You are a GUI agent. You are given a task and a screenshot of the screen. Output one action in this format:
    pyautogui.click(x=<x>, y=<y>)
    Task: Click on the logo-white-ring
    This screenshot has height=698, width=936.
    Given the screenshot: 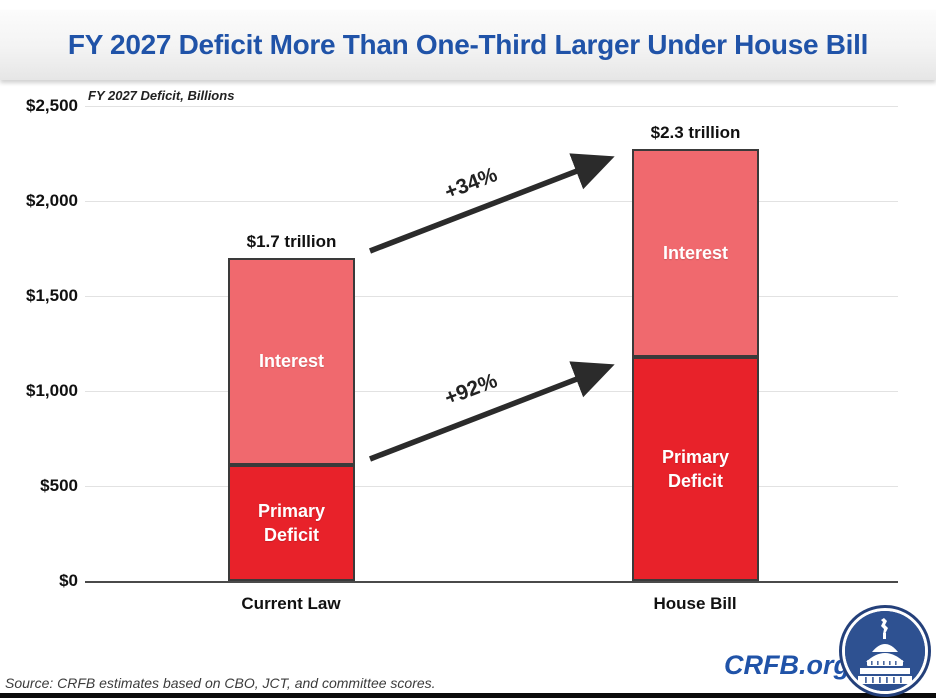 What is the action you would take?
    pyautogui.click(x=885, y=651)
    